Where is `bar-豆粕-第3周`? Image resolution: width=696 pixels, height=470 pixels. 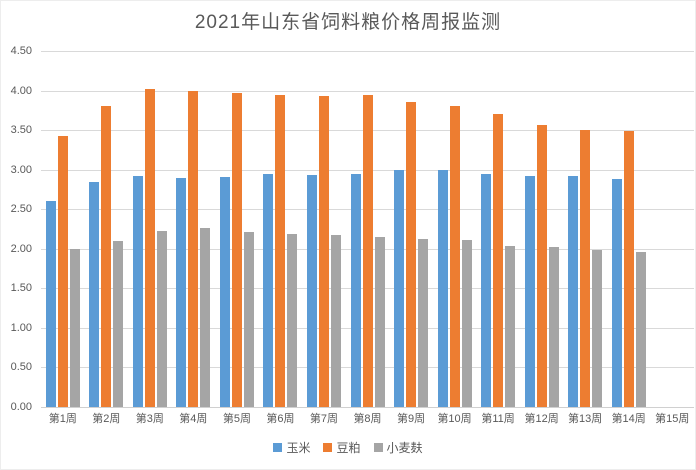
bar-豆粕-第3周 is located at coordinates (150, 248).